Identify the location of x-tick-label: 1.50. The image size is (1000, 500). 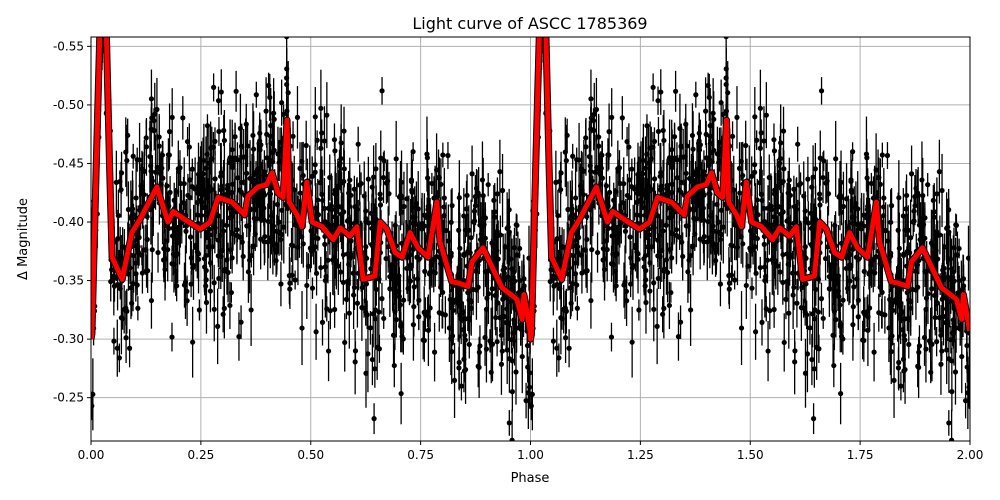
(750, 455).